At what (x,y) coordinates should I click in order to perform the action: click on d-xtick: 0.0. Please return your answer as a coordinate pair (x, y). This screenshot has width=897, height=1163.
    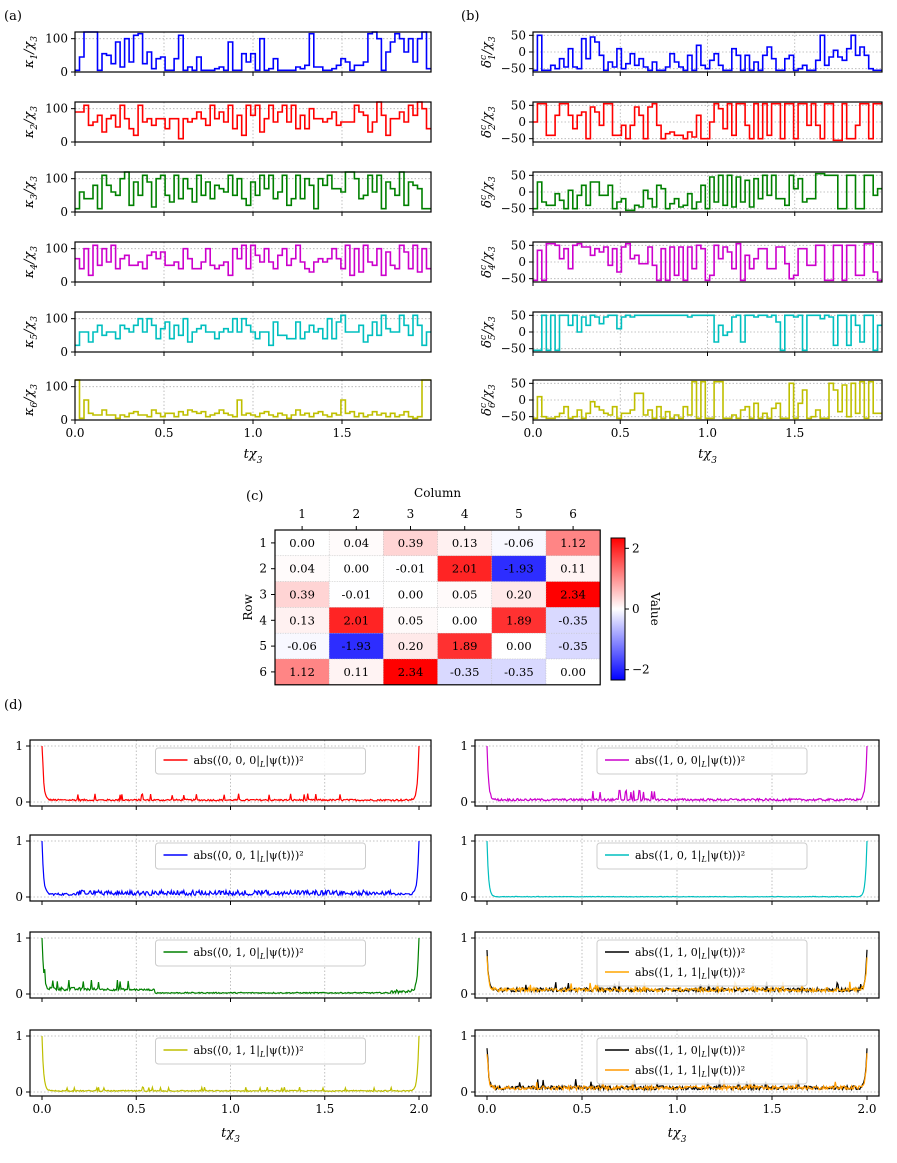
    Looking at the image, I should click on (41, 1109).